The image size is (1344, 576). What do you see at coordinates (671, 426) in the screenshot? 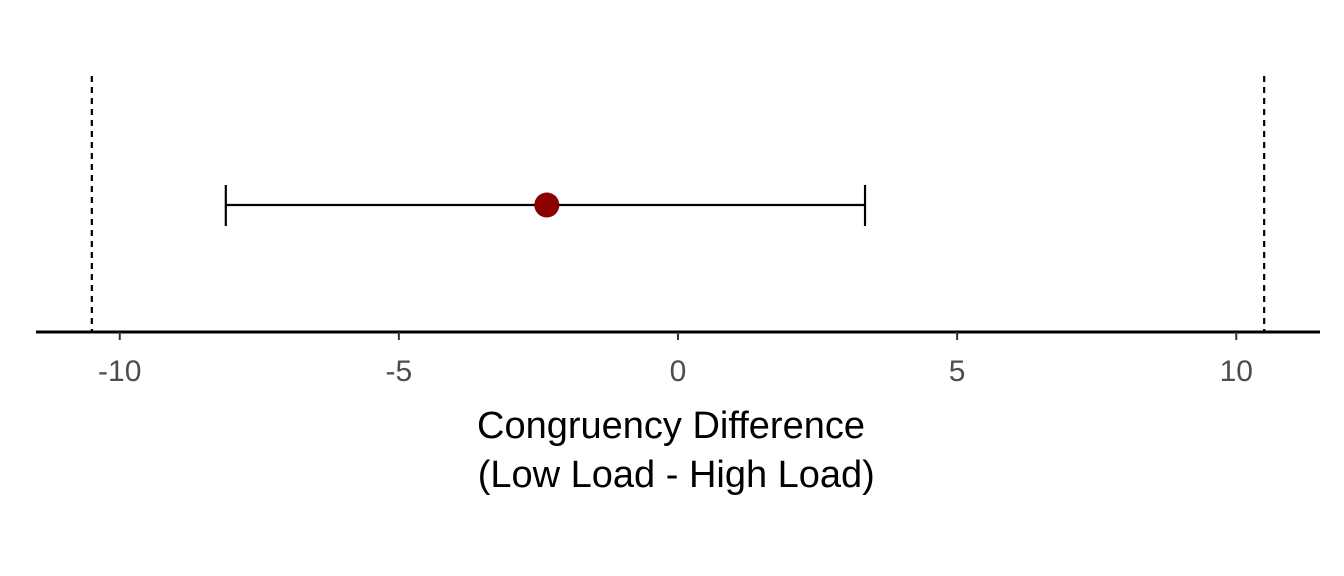
I see `x-axis-title-line1: Congruency Difference` at bounding box center [671, 426].